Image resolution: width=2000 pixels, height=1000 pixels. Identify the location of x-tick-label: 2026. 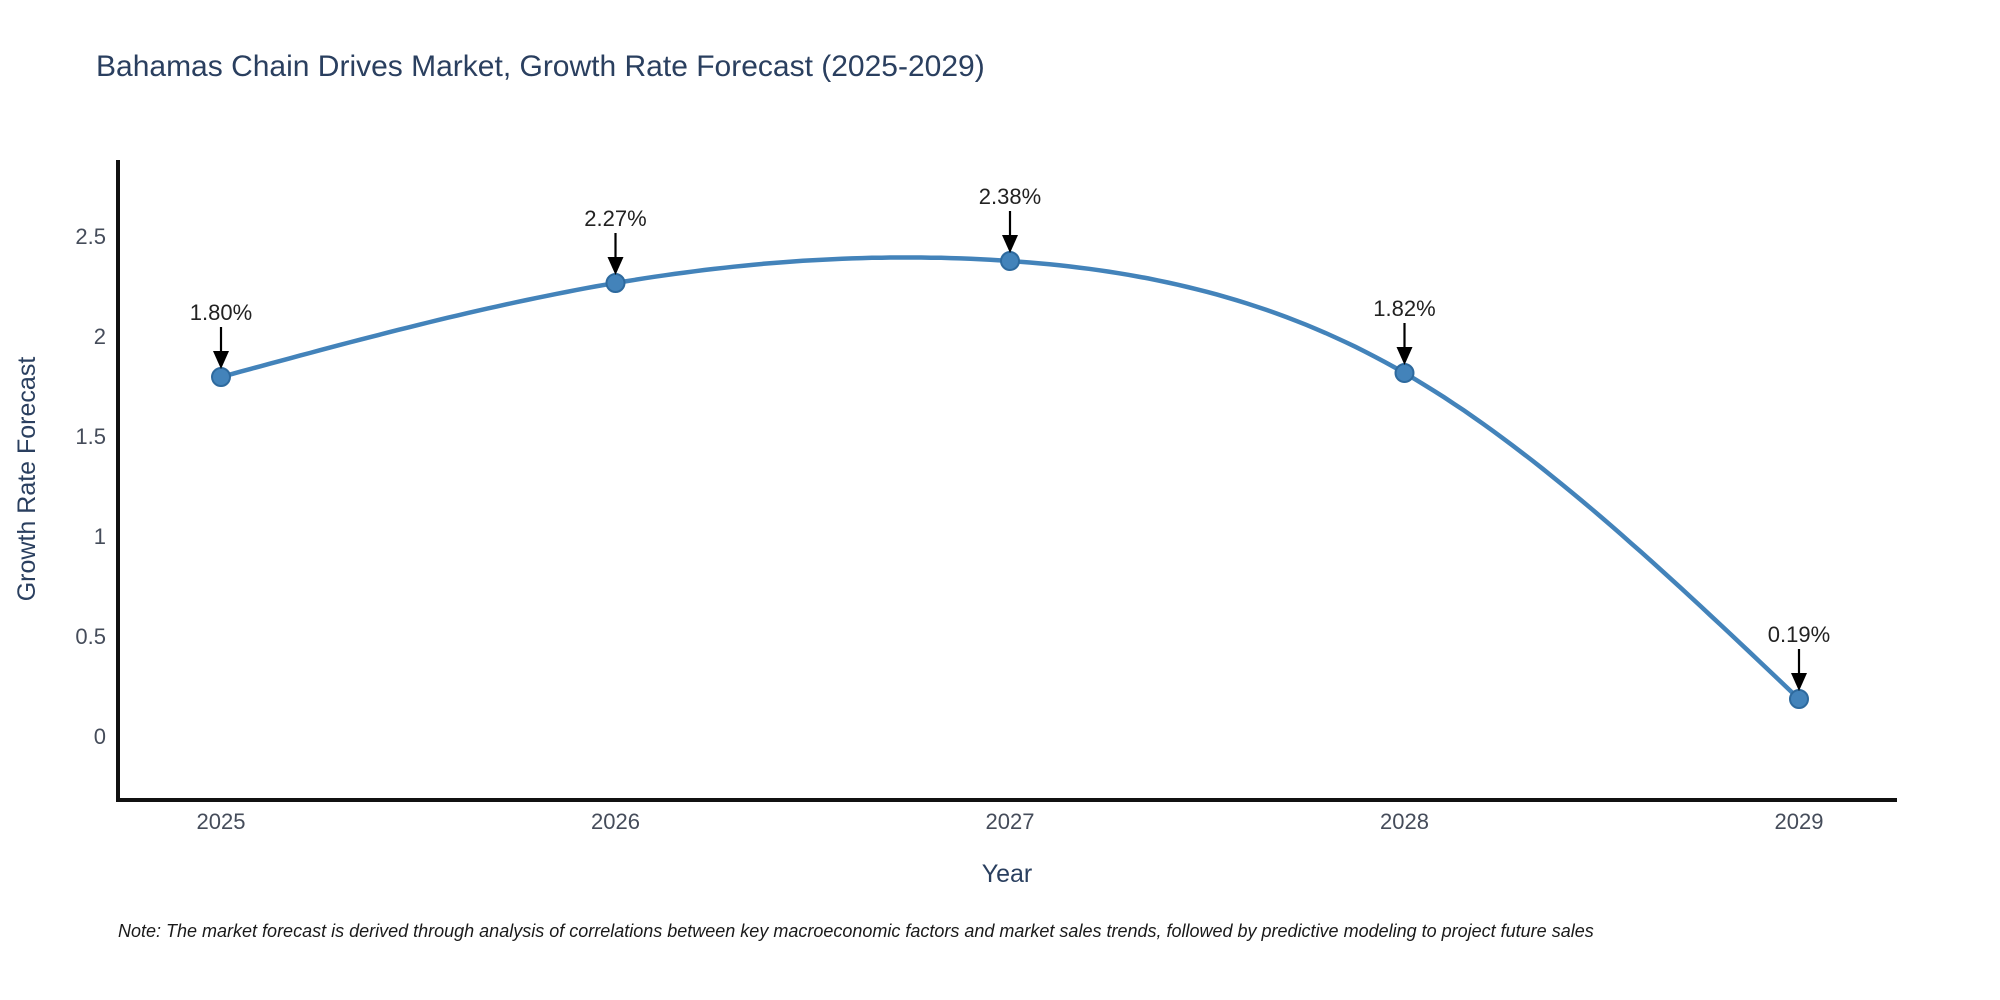
(615, 821).